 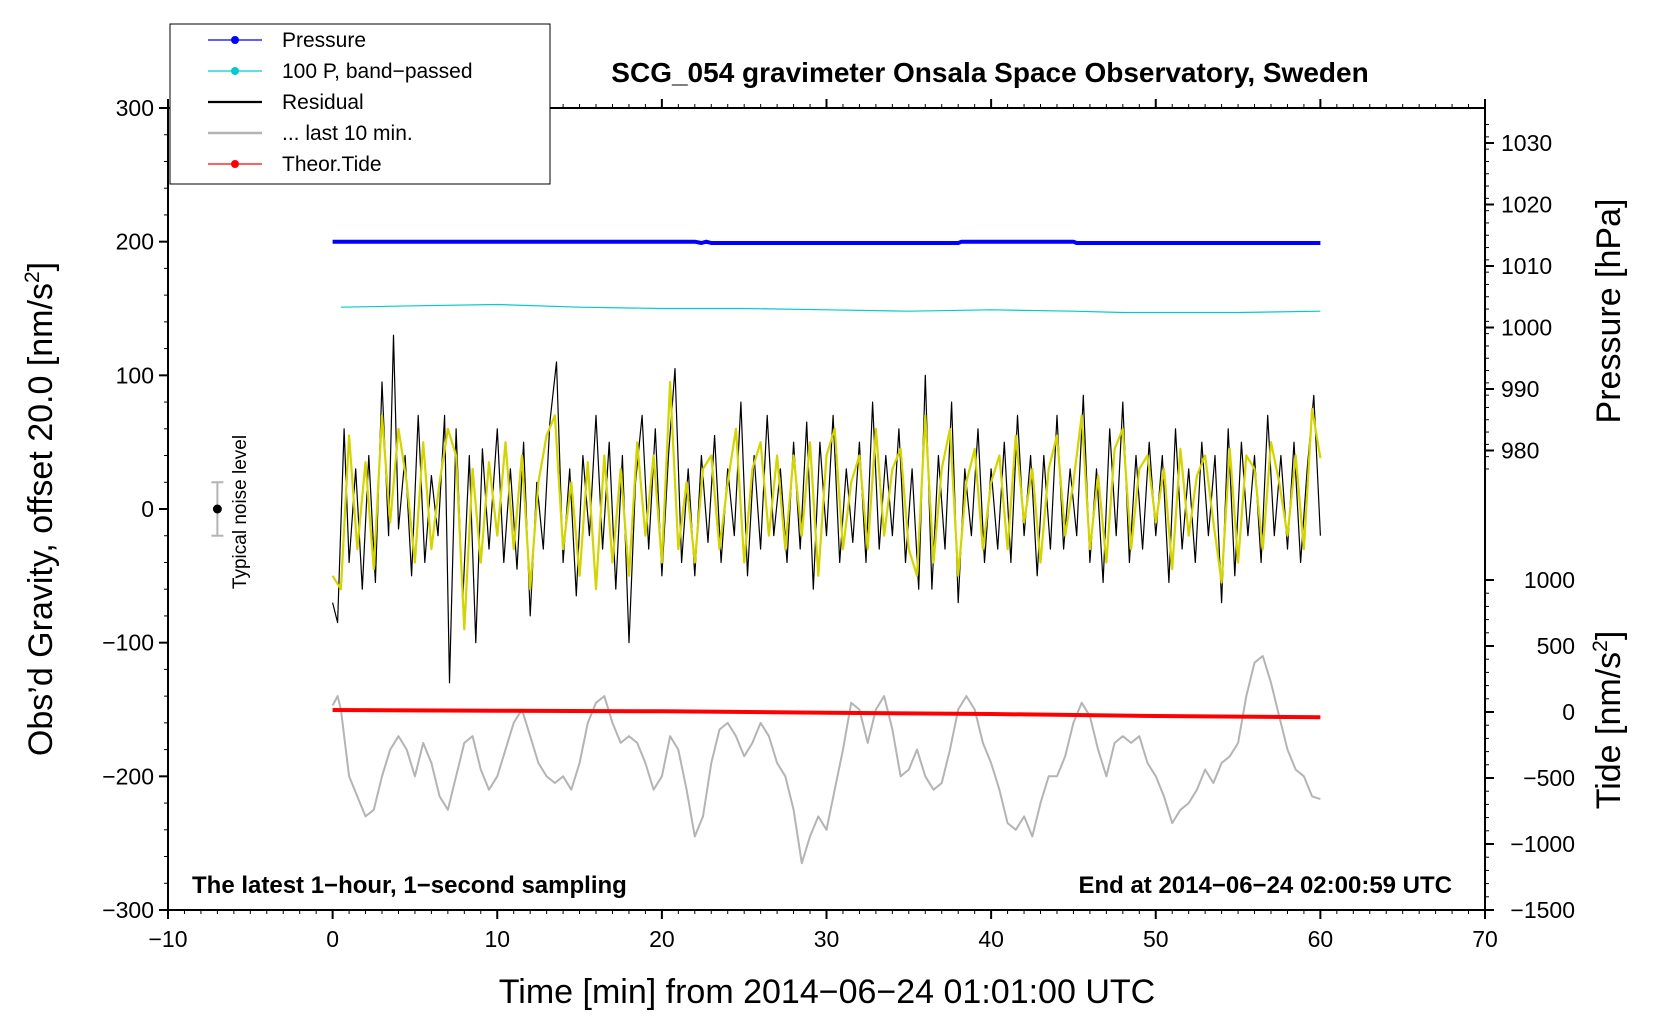 I want to click on tide-tick-label: 0, so click(x=1568, y=712).